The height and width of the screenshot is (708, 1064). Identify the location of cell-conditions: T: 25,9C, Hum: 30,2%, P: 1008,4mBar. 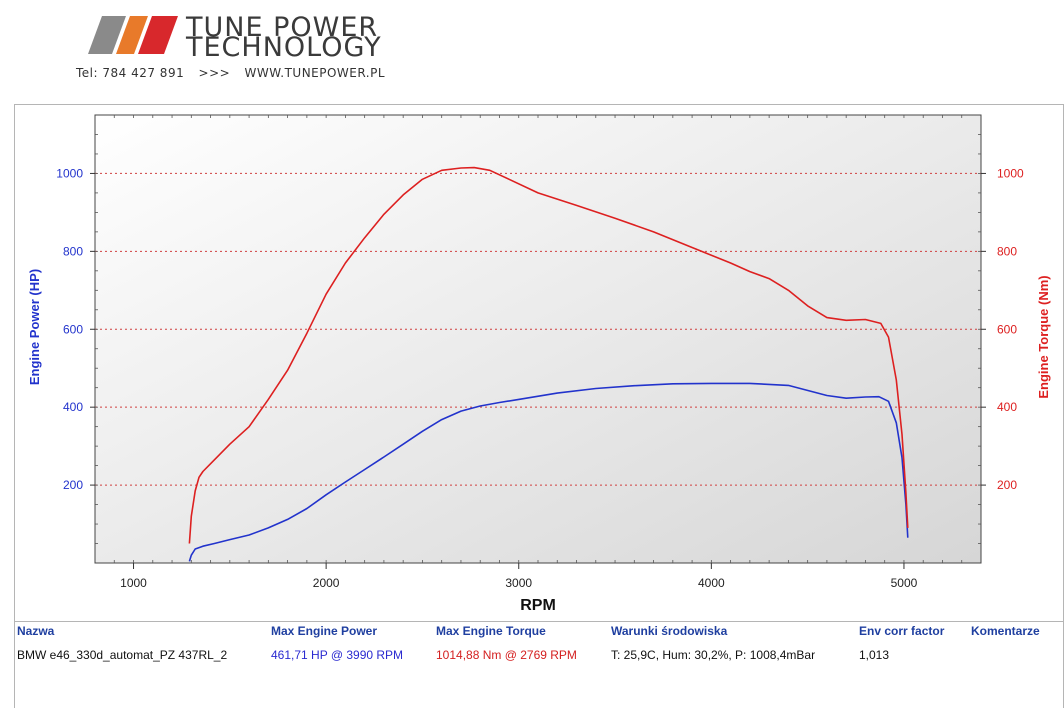
(713, 655).